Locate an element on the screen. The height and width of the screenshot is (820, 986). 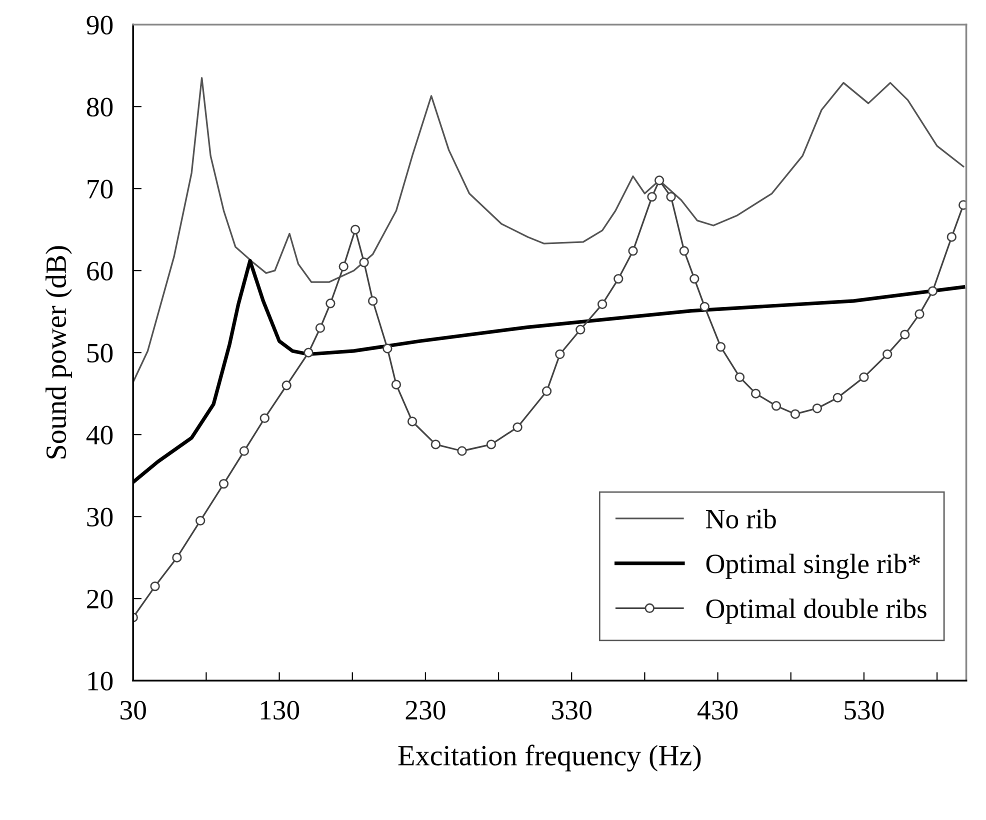
x-tick-label: 330 is located at coordinates (572, 710).